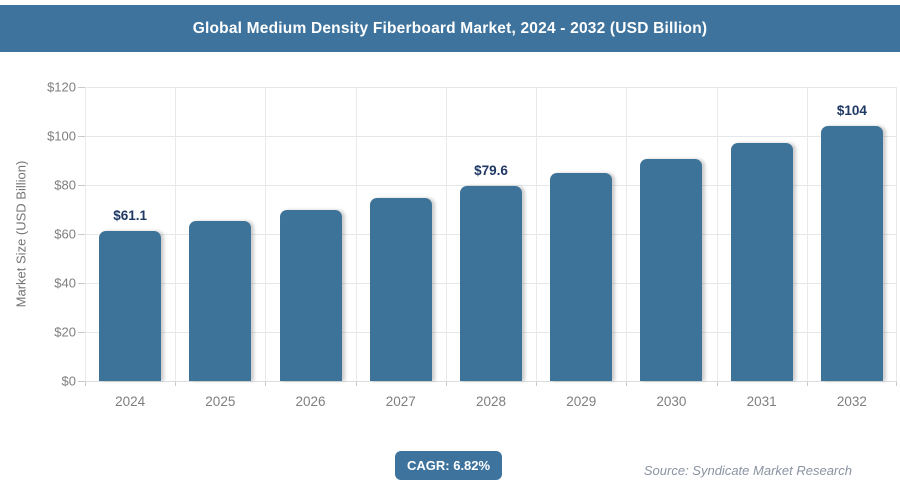 The width and height of the screenshot is (900, 500). Describe the element at coordinates (65, 185) in the screenshot. I see `y-tick-label: $80` at that location.